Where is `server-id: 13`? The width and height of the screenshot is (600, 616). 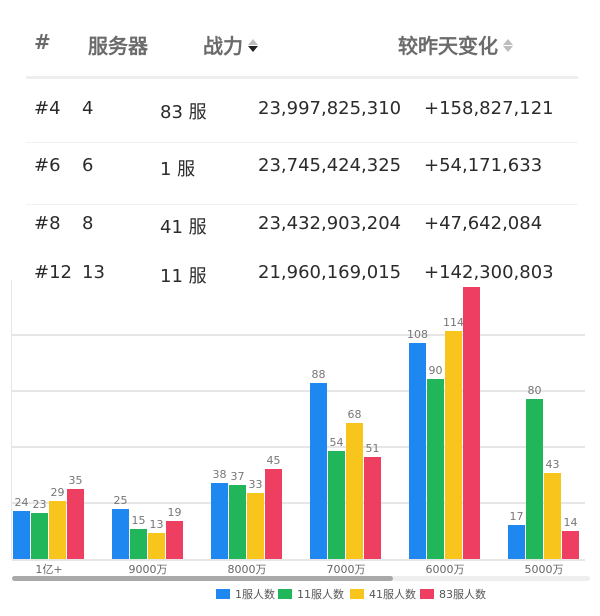 server-id: 13 is located at coordinates (93, 272).